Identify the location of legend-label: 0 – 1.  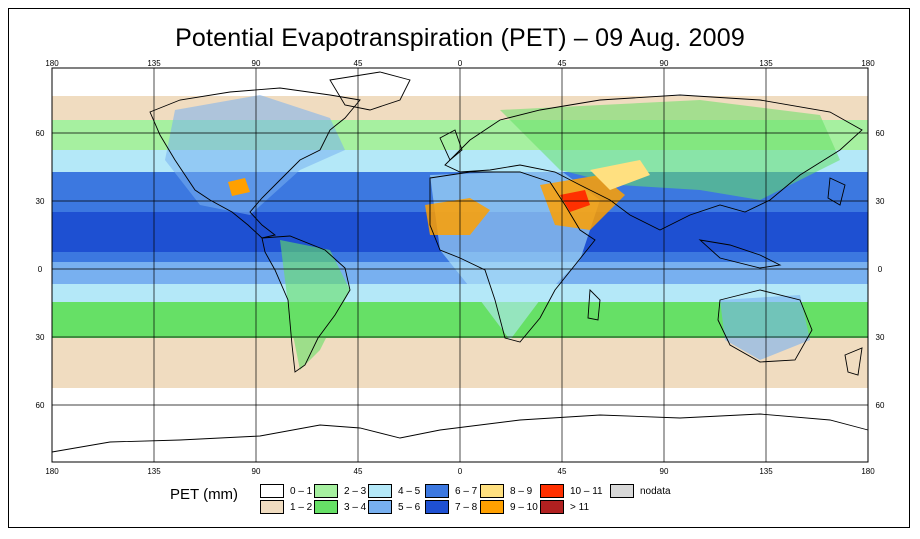
(301, 491).